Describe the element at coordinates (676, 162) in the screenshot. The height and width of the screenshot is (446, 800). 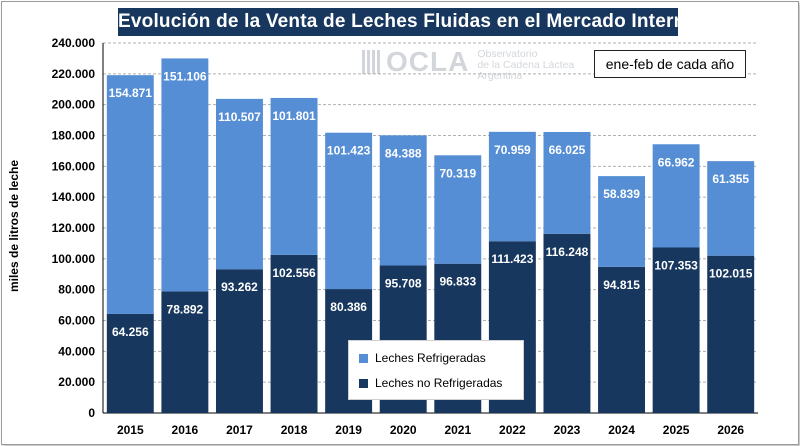
I see `data-label-refrigeradas: 66.962` at that location.